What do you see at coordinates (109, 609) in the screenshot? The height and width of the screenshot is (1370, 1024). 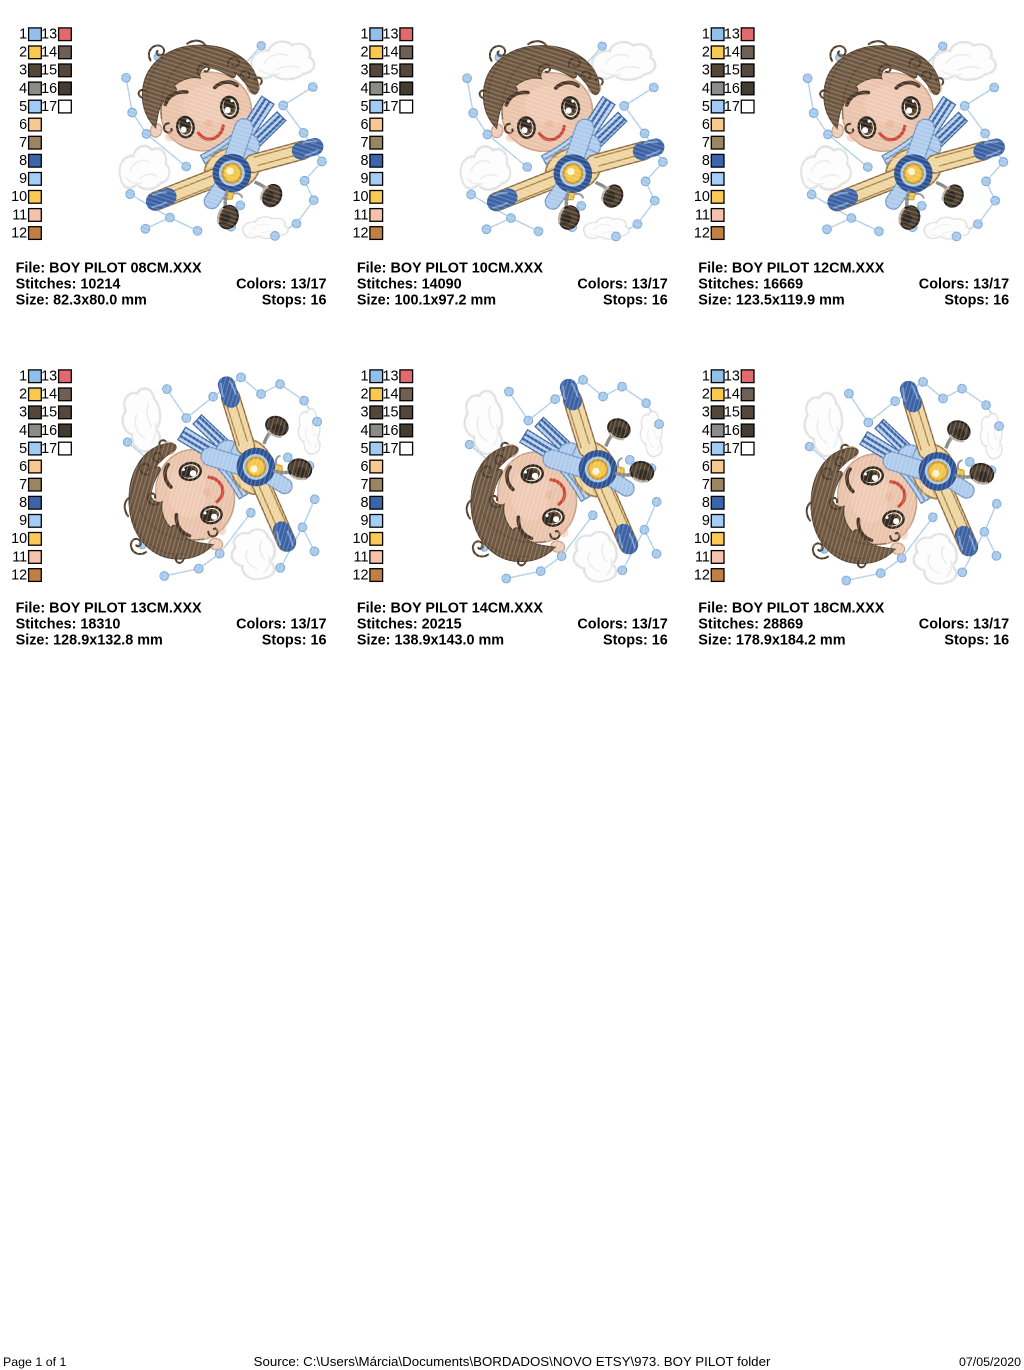 I see `svg-text: File: BOY PILOT 13CM.XXX` at bounding box center [109, 609].